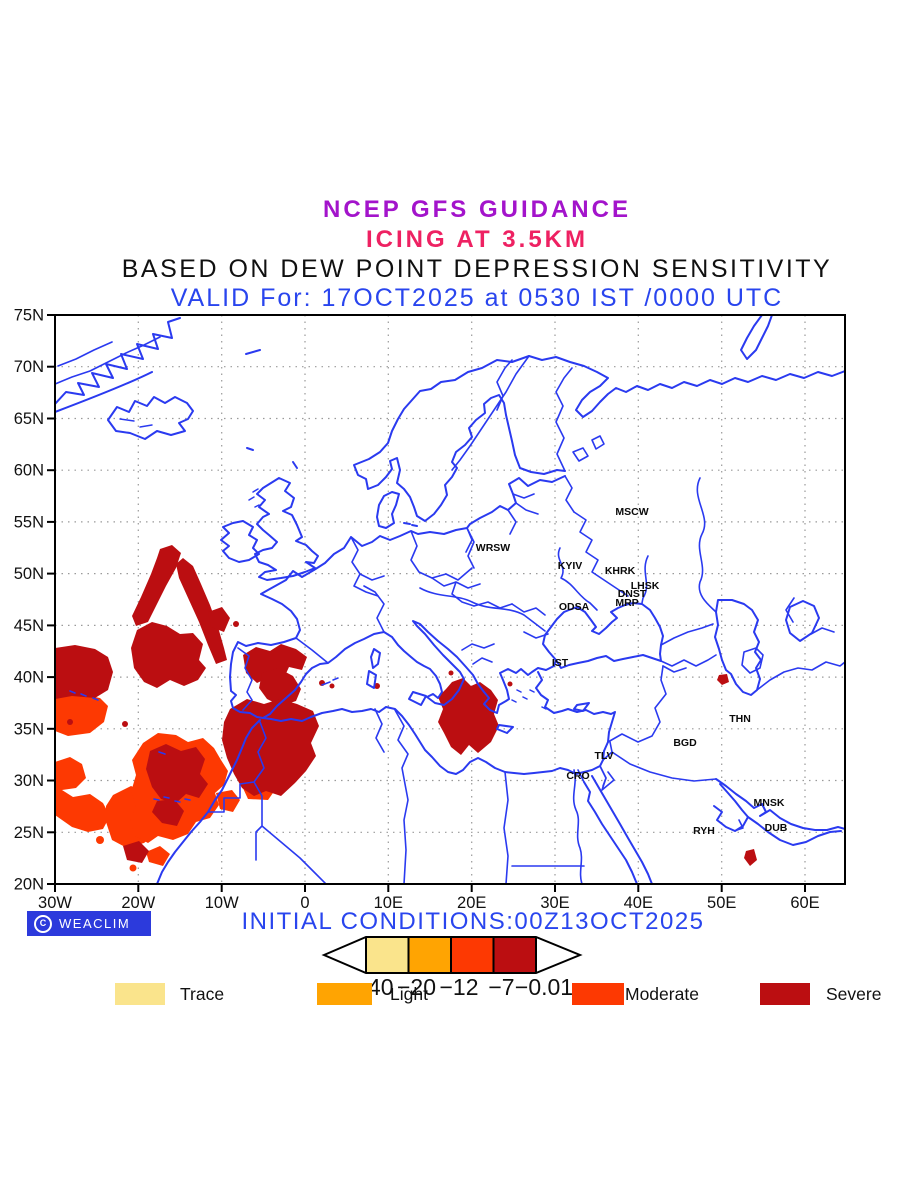 The image size is (900, 1200). What do you see at coordinates (250, 449) in the screenshot?
I see `coast-faroe-islands` at bounding box center [250, 449].